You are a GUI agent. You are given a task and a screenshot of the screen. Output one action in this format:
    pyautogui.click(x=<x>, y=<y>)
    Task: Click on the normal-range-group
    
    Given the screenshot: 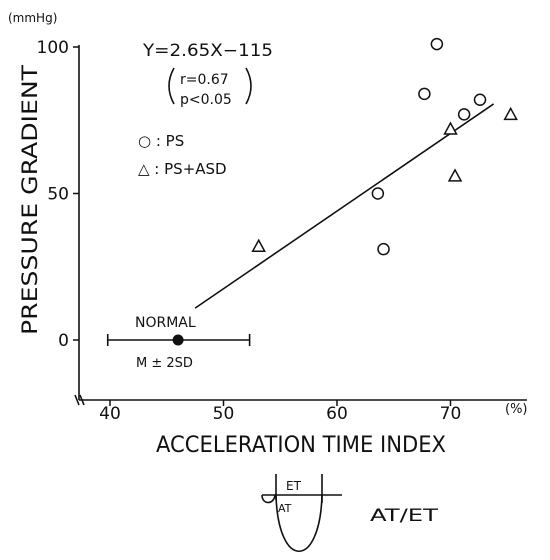 What is the action you would take?
    pyautogui.click(x=178, y=340)
    